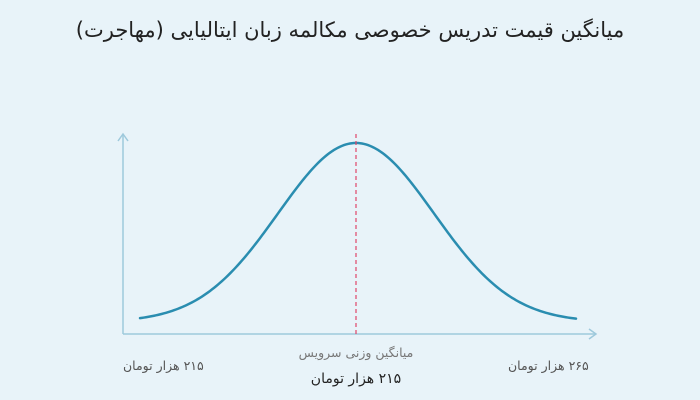  I want to click on x-axis-arrow, so click(593, 334).